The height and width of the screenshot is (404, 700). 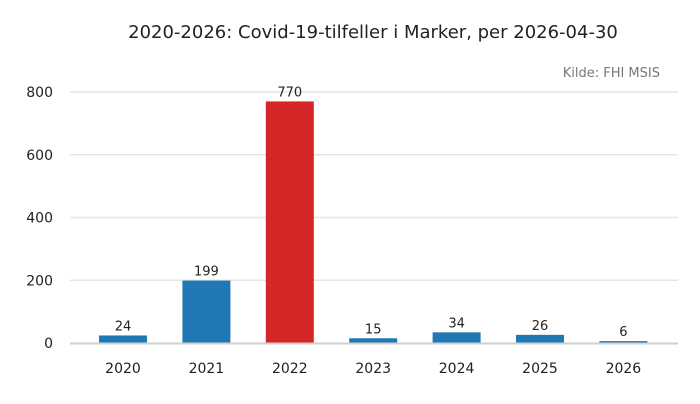 What do you see at coordinates (290, 369) in the screenshot?
I see `x-tick-label: 2022` at bounding box center [290, 369].